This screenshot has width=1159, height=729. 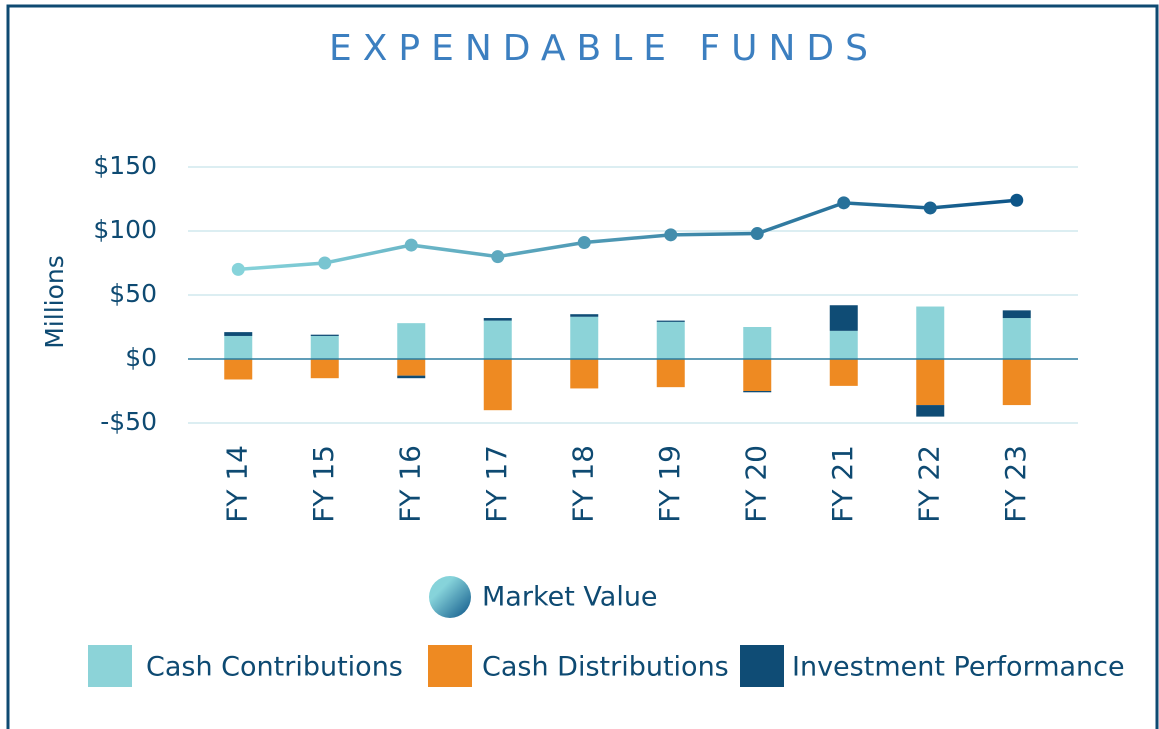 What do you see at coordinates (842, 484) in the screenshot?
I see `x-tick-label: FY 21` at bounding box center [842, 484].